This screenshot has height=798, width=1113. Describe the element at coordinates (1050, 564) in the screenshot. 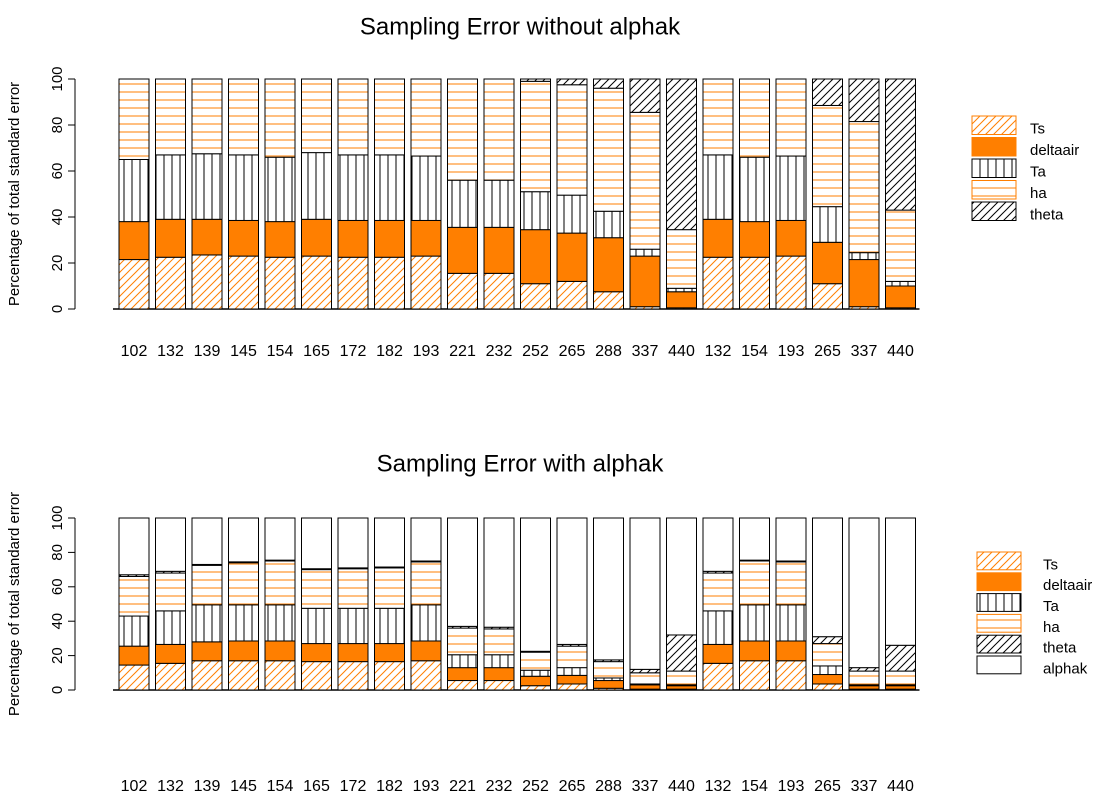

I see `legend-label: Ts` at that location.